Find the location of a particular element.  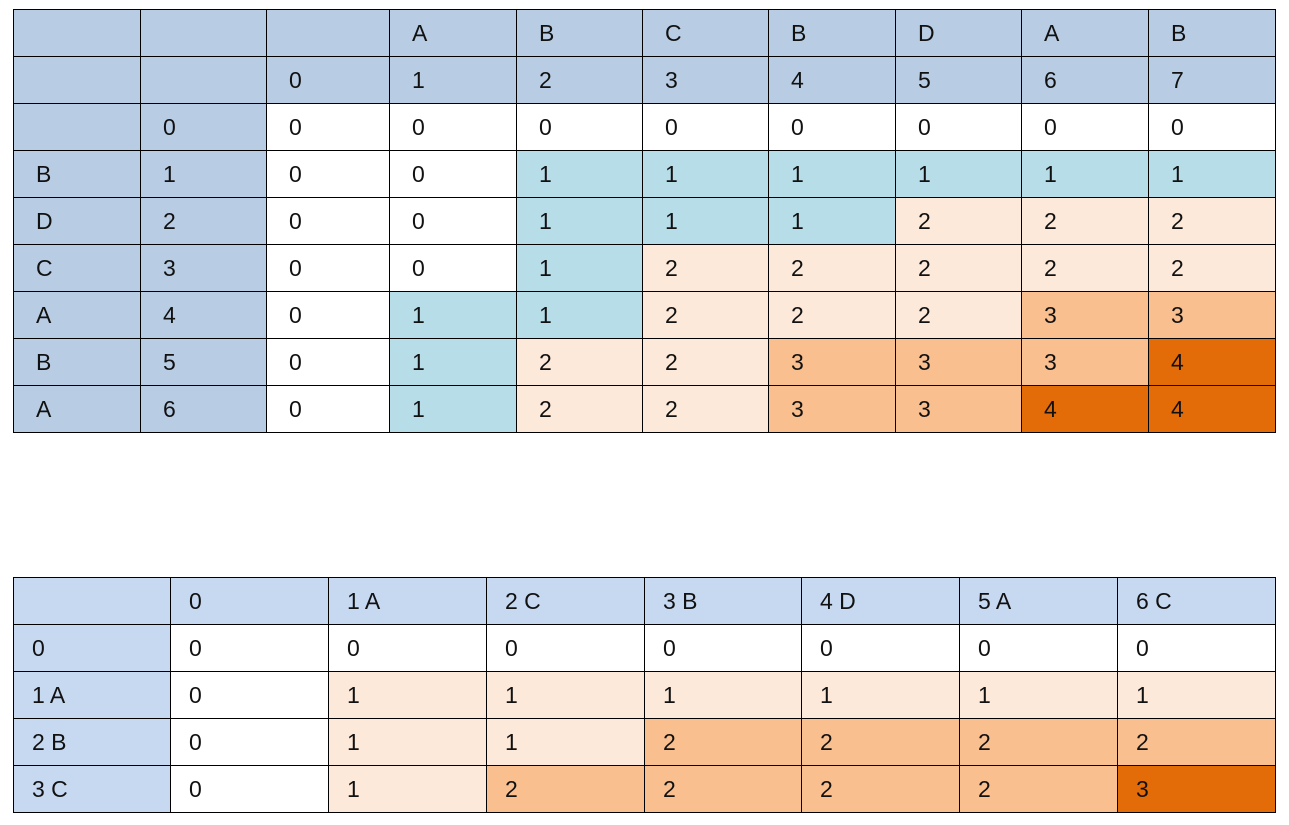

row-index-cell: 3 is located at coordinates (203, 268).